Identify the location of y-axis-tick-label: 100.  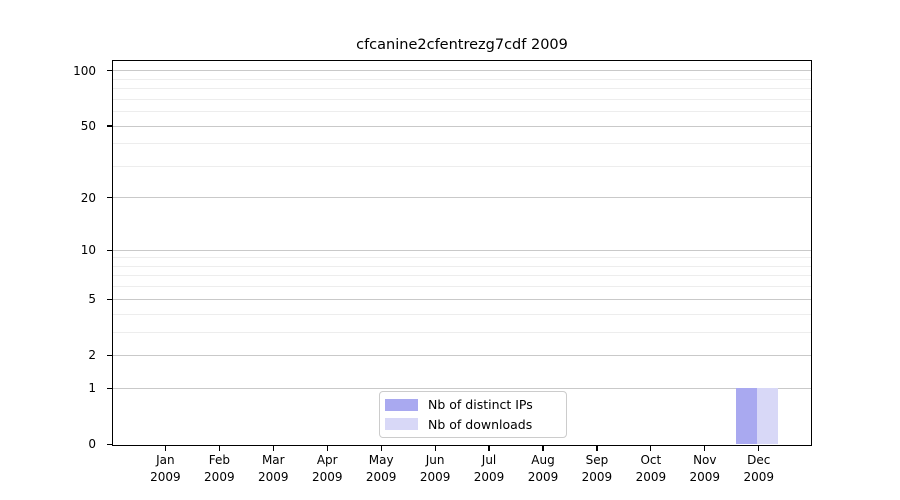
(84, 70).